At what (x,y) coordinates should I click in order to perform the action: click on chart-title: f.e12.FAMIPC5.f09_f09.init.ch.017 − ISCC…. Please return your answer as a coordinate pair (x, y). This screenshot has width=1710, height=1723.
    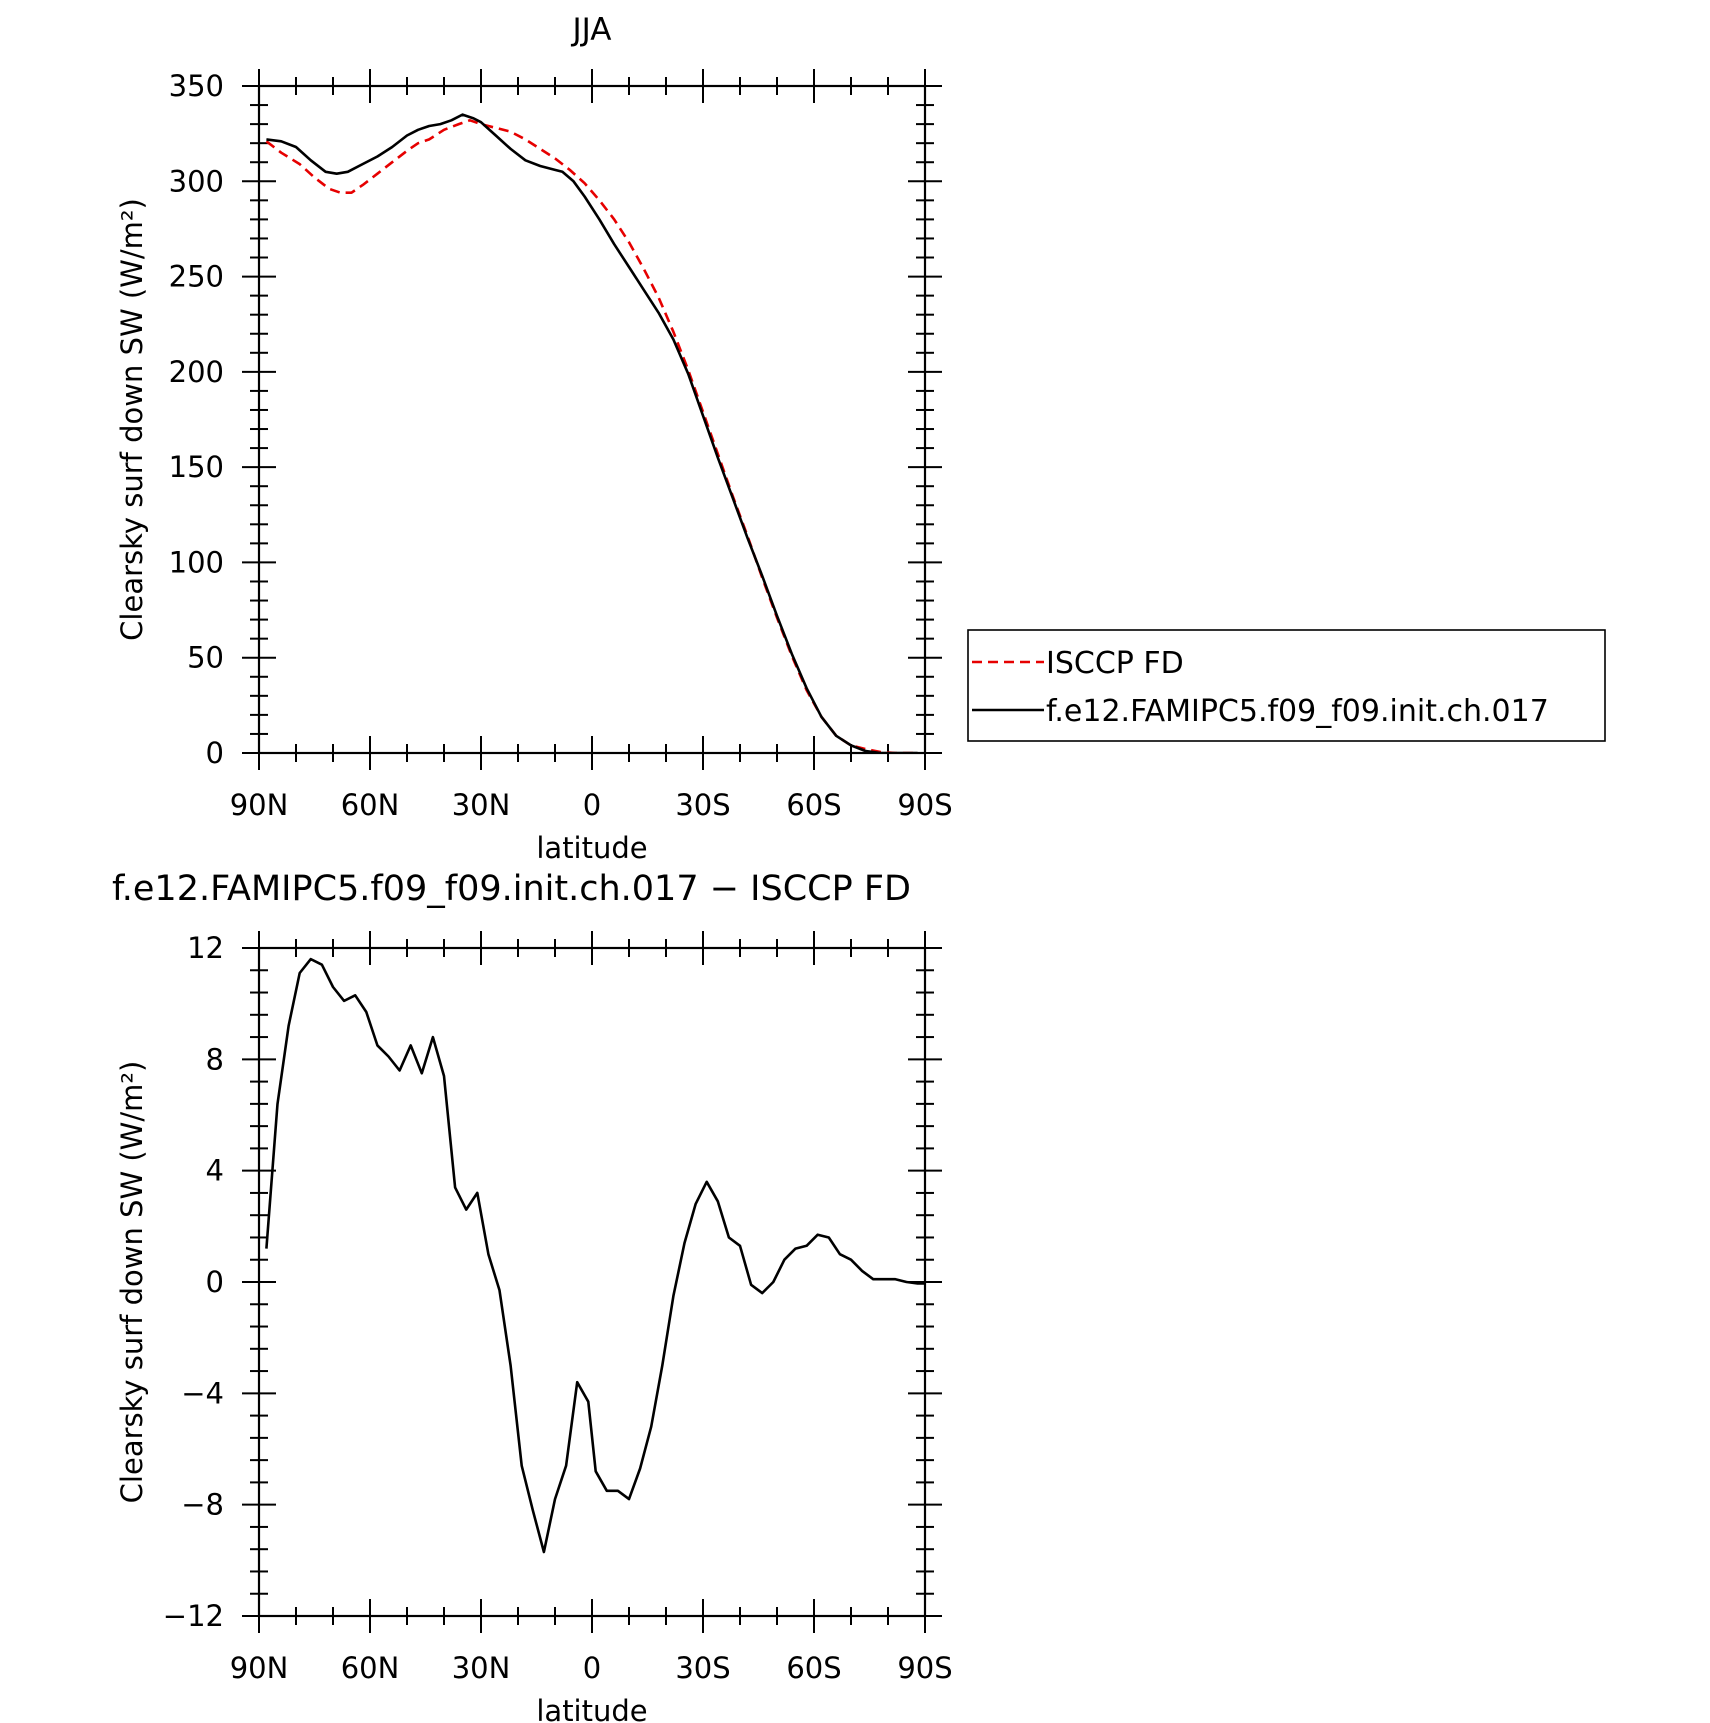
    Looking at the image, I should click on (511, 889).